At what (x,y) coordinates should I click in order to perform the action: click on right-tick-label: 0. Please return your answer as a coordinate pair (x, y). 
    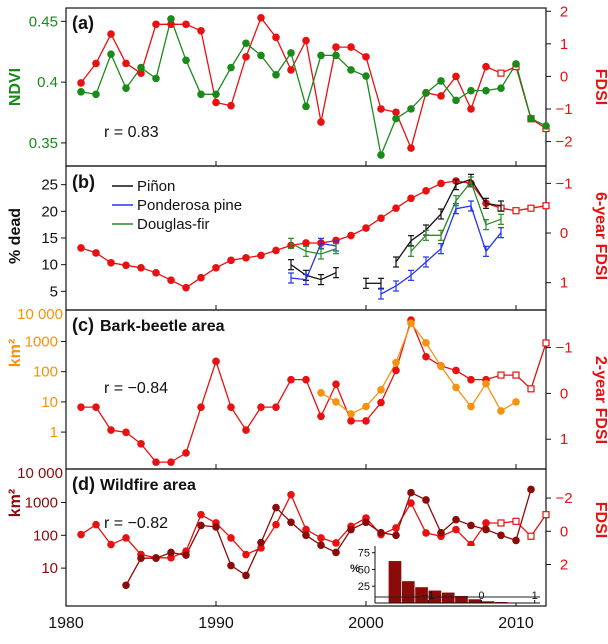
    Looking at the image, I should click on (564, 233).